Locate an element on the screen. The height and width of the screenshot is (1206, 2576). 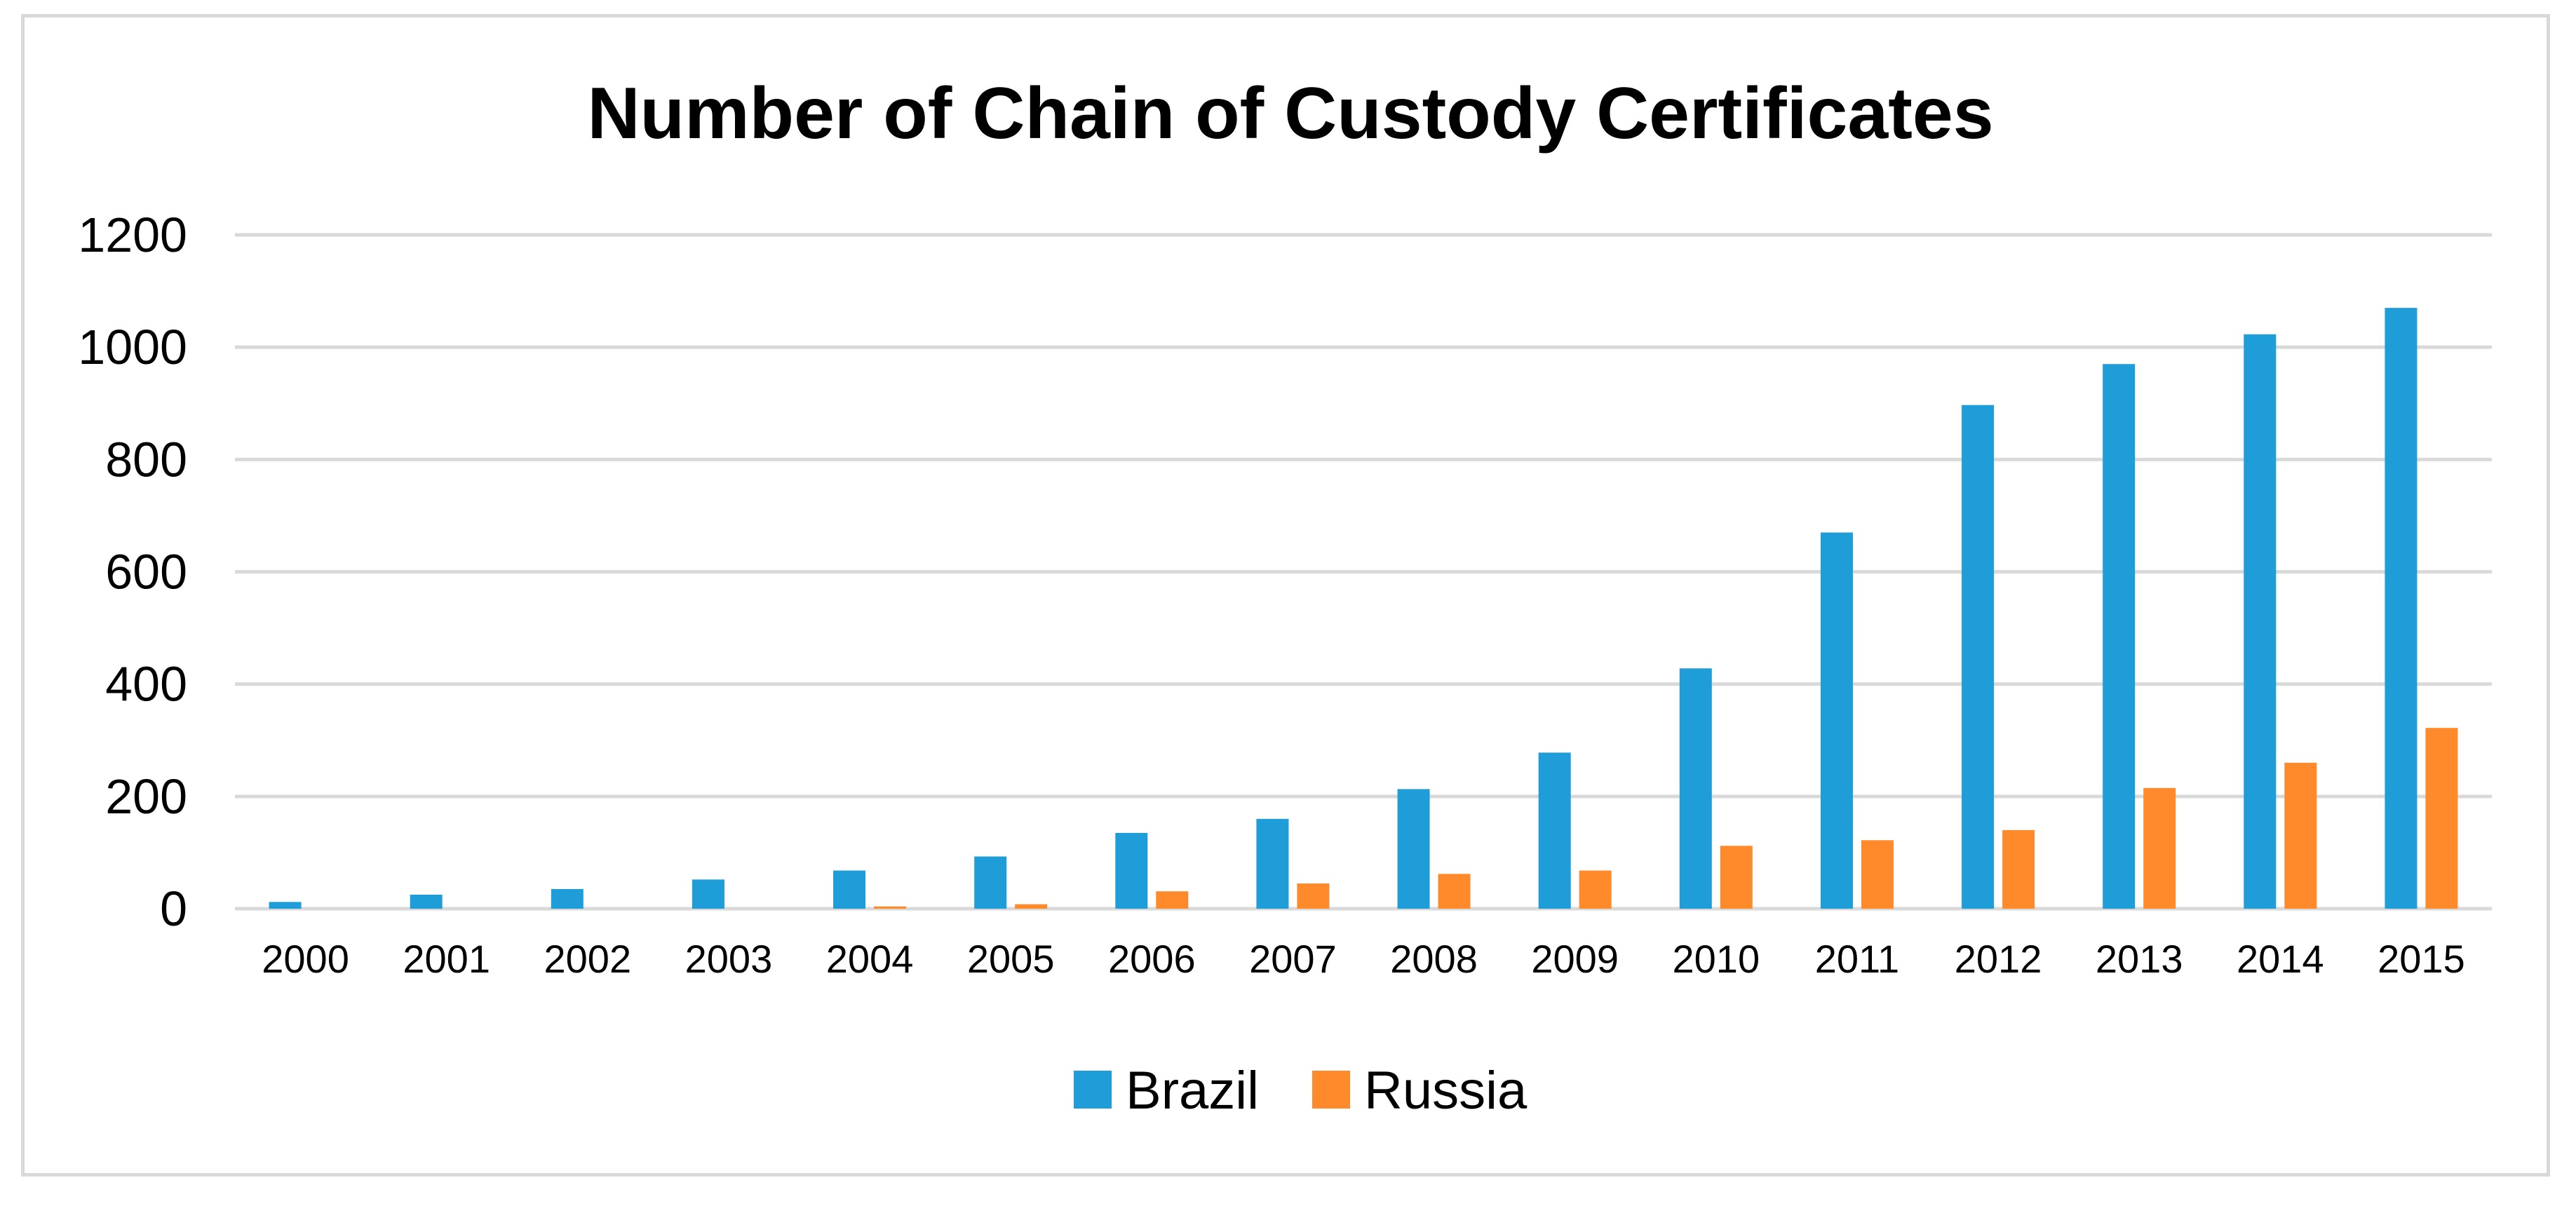
chart-title: Number of Chain of Custody Certificates is located at coordinates (1290, 113).